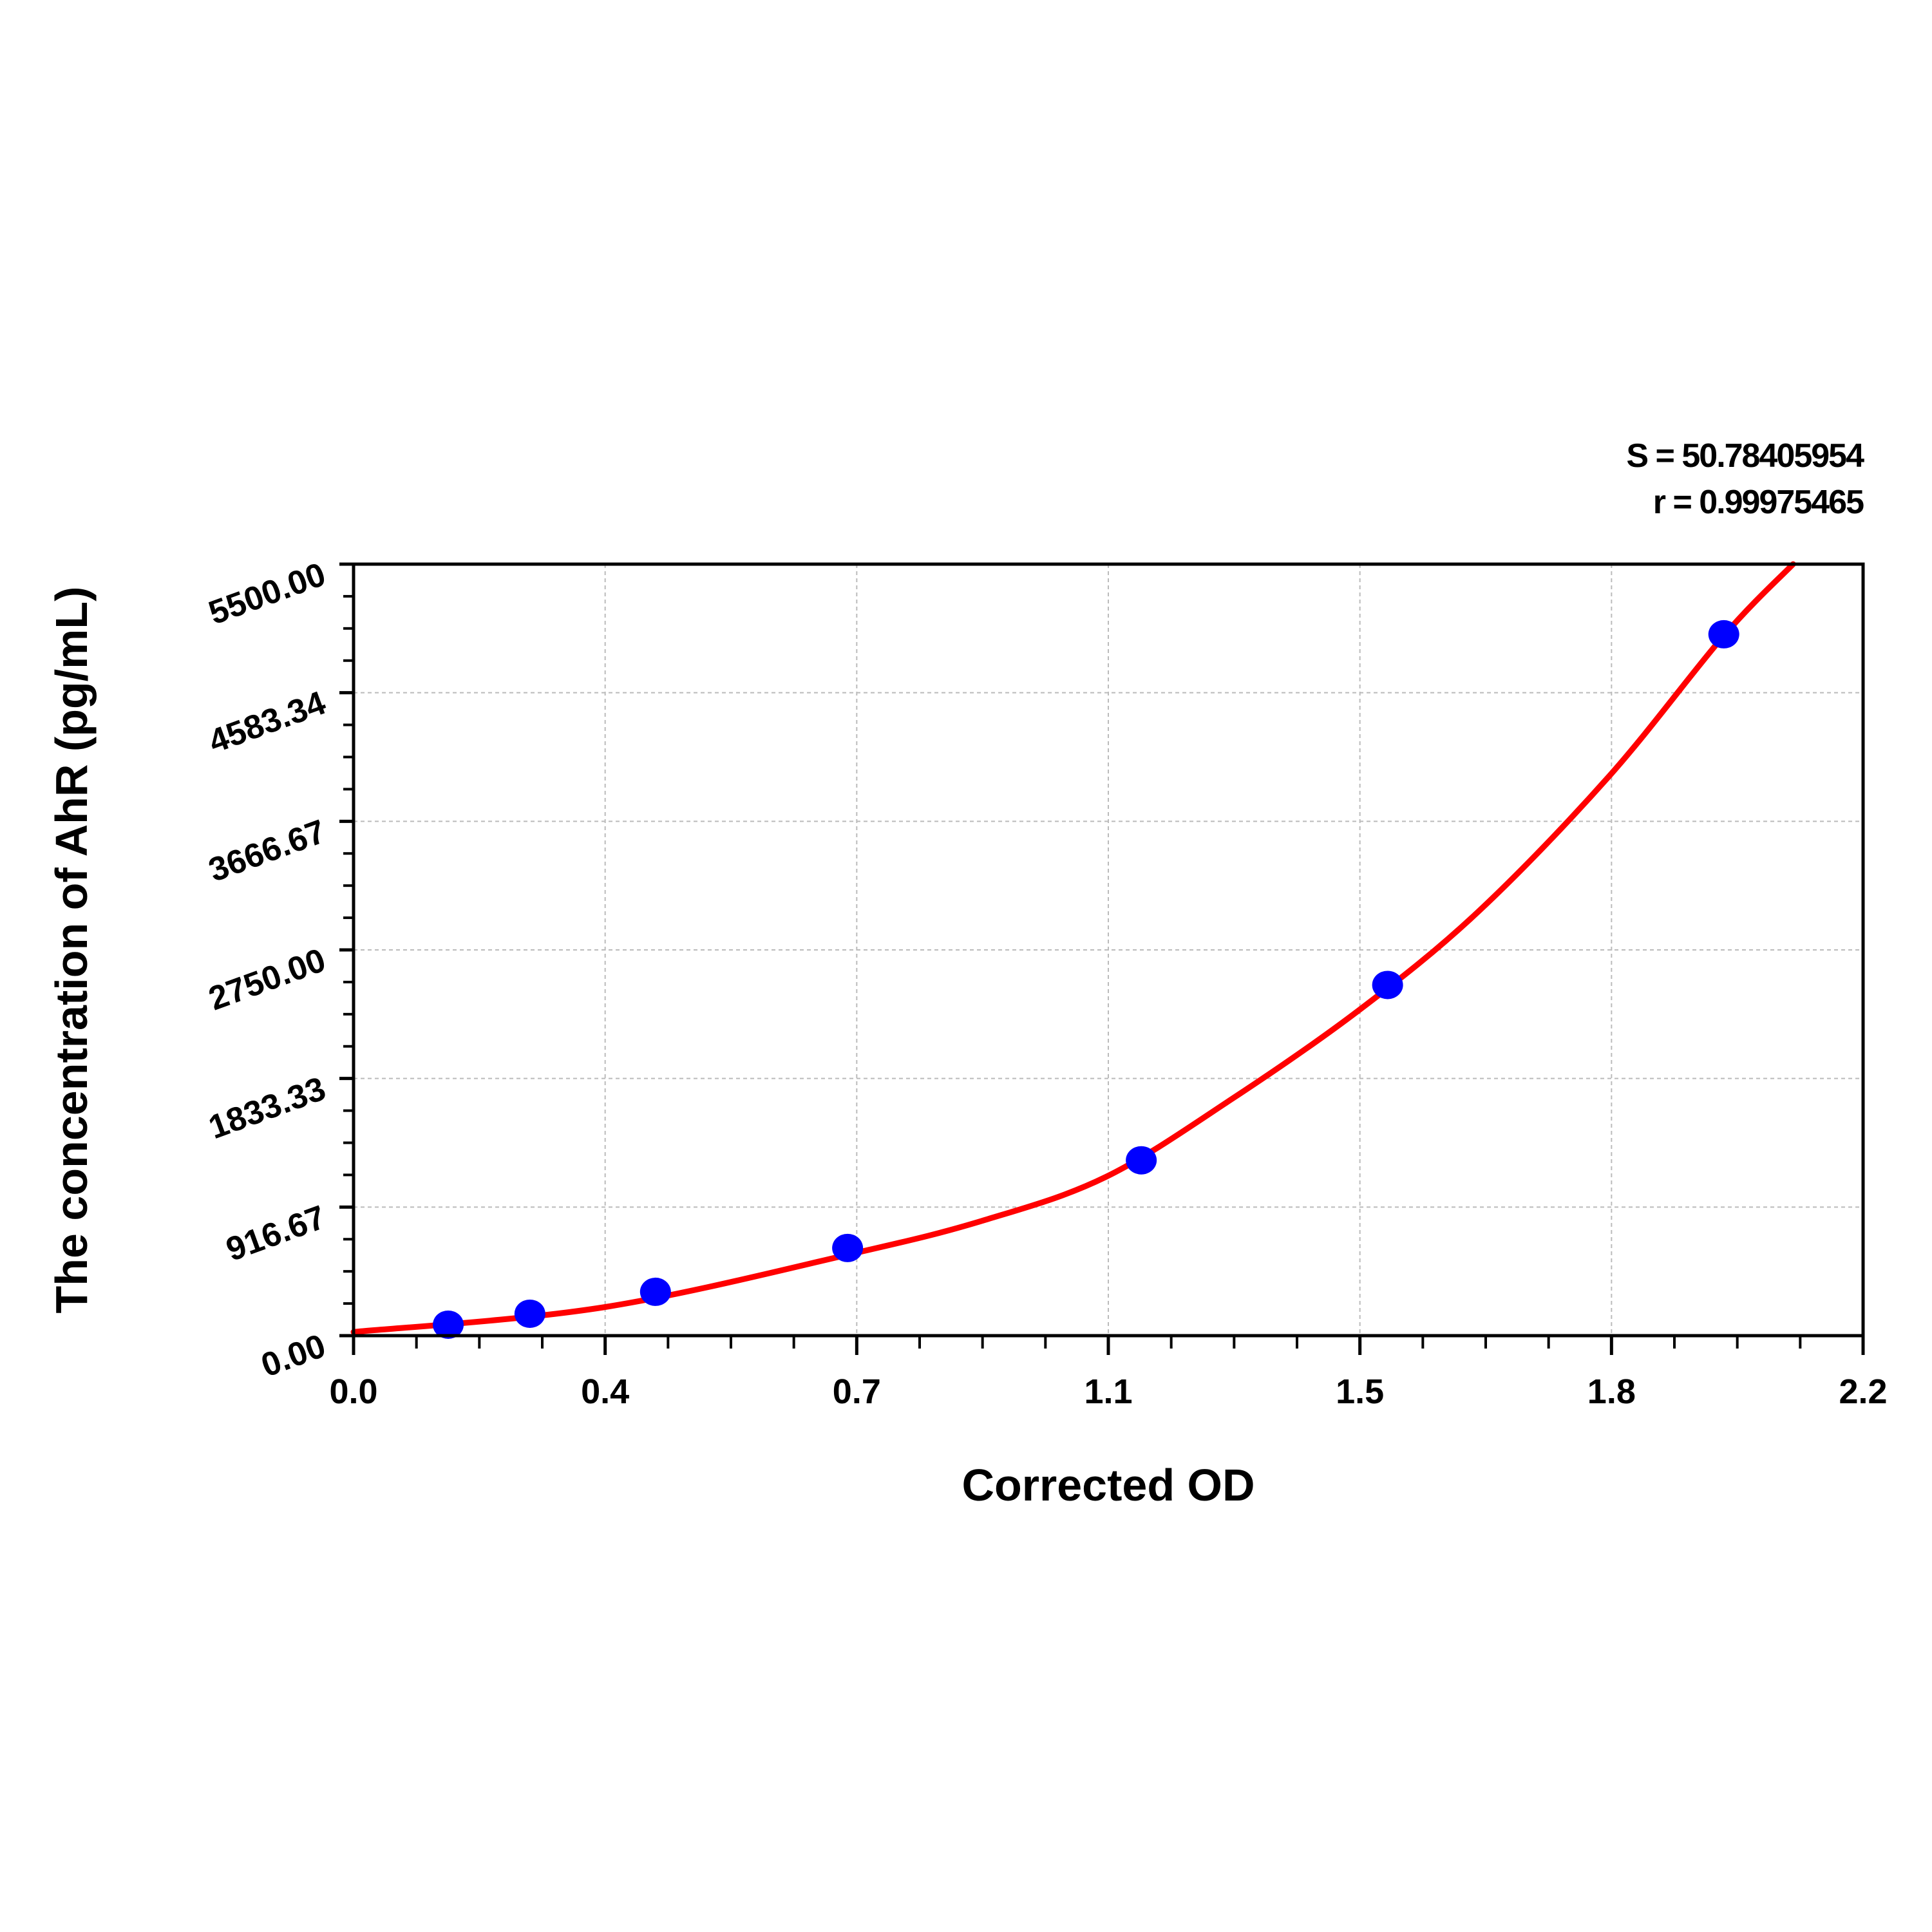 The image size is (1932, 1932). What do you see at coordinates (1360, 1391) in the screenshot?
I see `x-tick-label: 1.5` at bounding box center [1360, 1391].